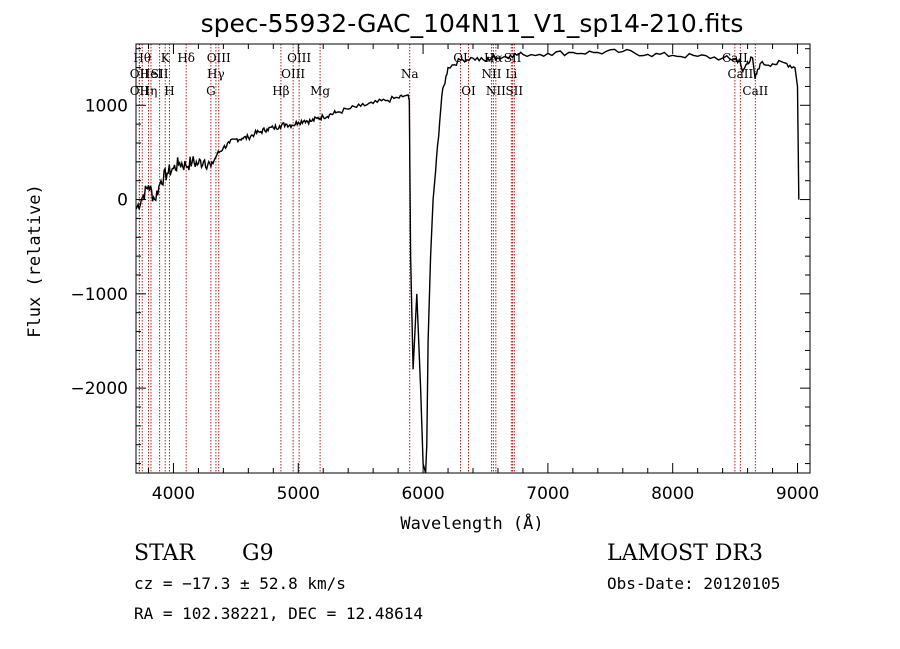 This screenshot has height=649, width=900. What do you see at coordinates (471, 523) in the screenshot?
I see `x-axis-label: Wavelength (Å)` at bounding box center [471, 523].